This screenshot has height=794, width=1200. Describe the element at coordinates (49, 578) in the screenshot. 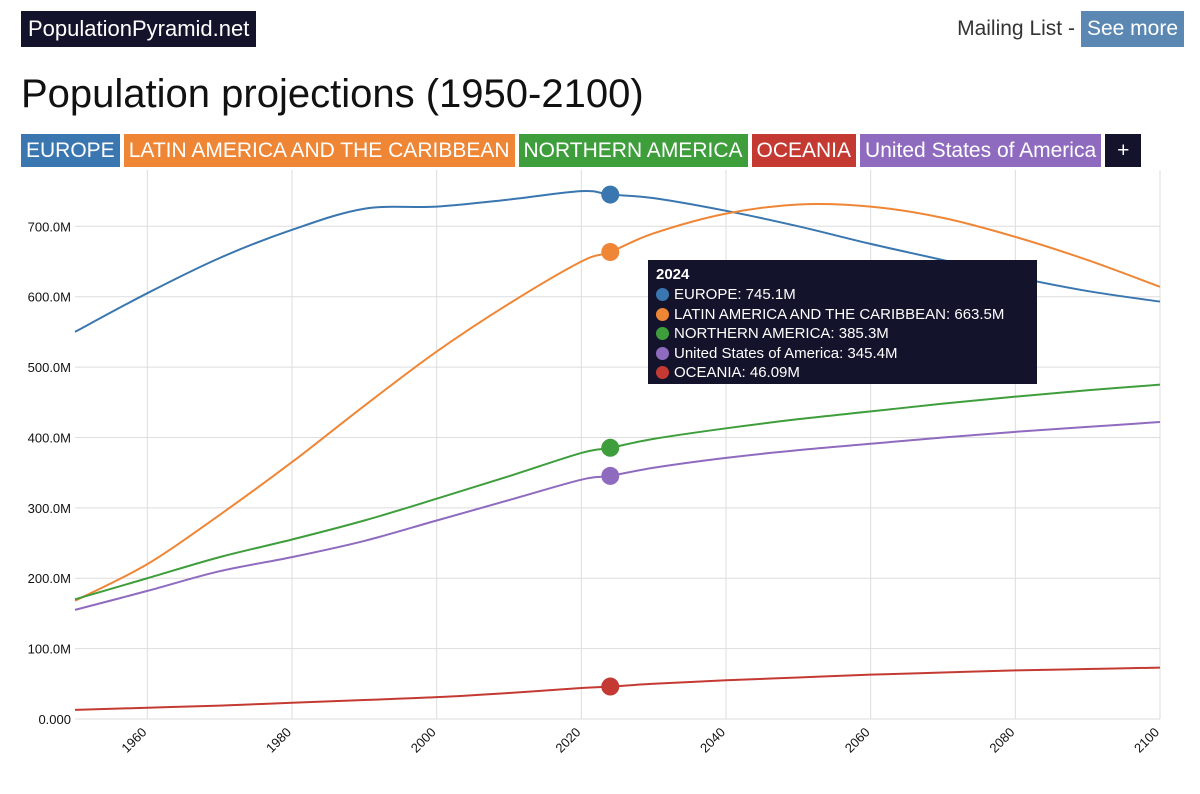

I see `y-tick-label: 200.0M` at that location.